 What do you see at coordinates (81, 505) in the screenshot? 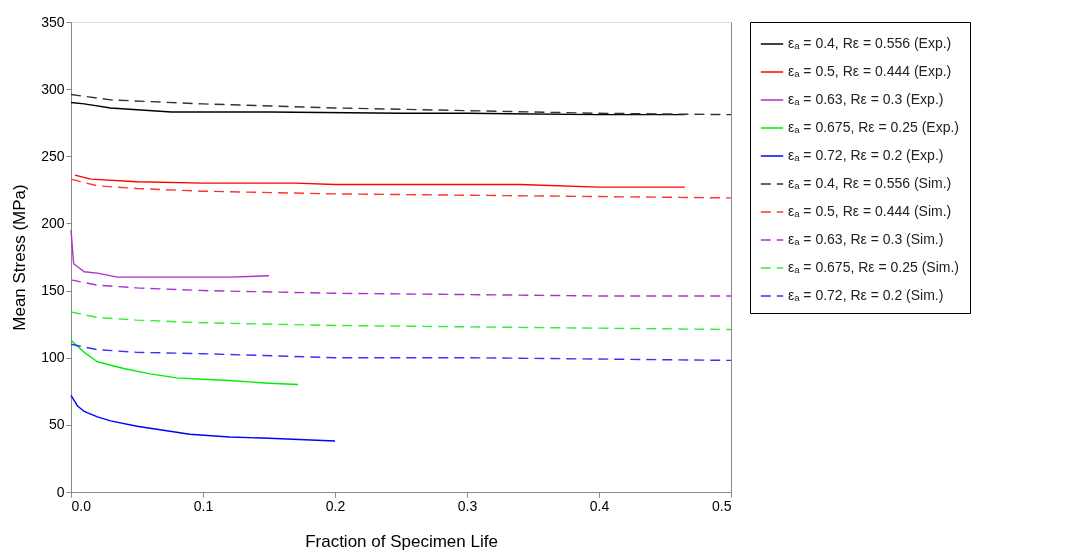
I see `x-tick-label: 0.0` at bounding box center [81, 505].